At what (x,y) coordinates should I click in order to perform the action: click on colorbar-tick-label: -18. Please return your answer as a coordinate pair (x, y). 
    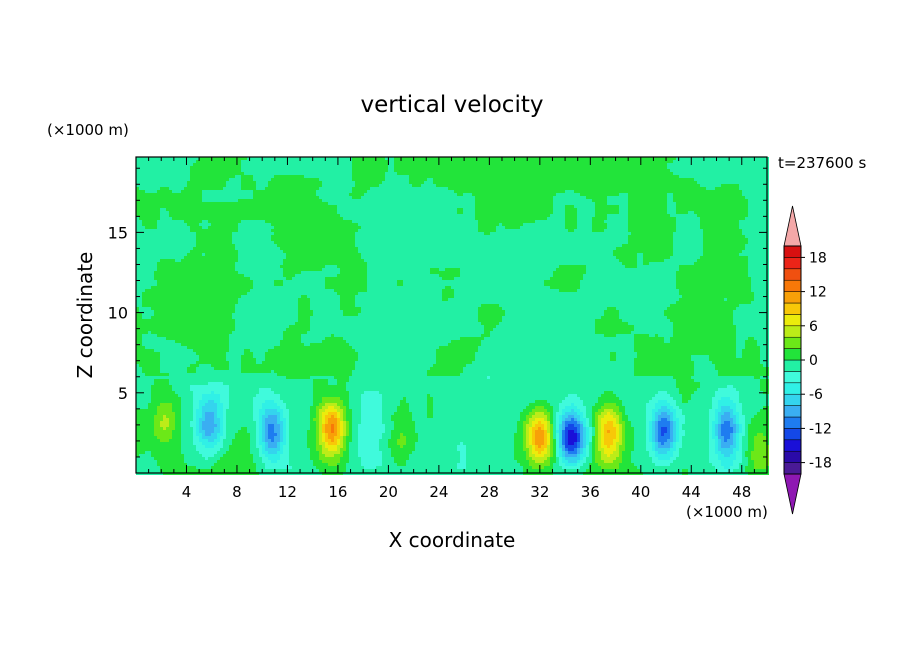
    Looking at the image, I should click on (820, 464).